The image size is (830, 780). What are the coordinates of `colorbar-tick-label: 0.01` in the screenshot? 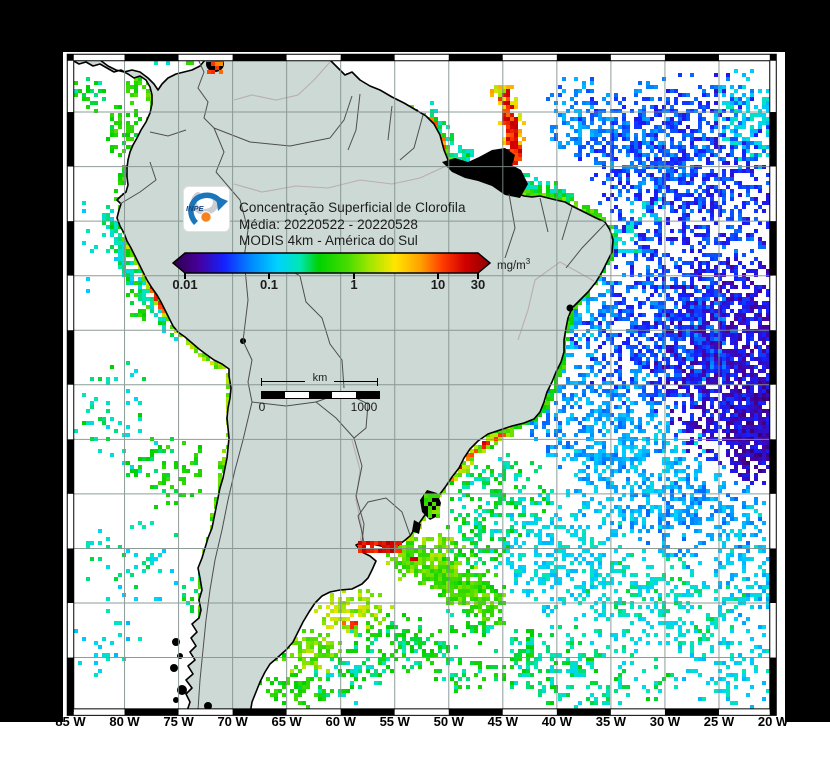 It's located at (185, 284).